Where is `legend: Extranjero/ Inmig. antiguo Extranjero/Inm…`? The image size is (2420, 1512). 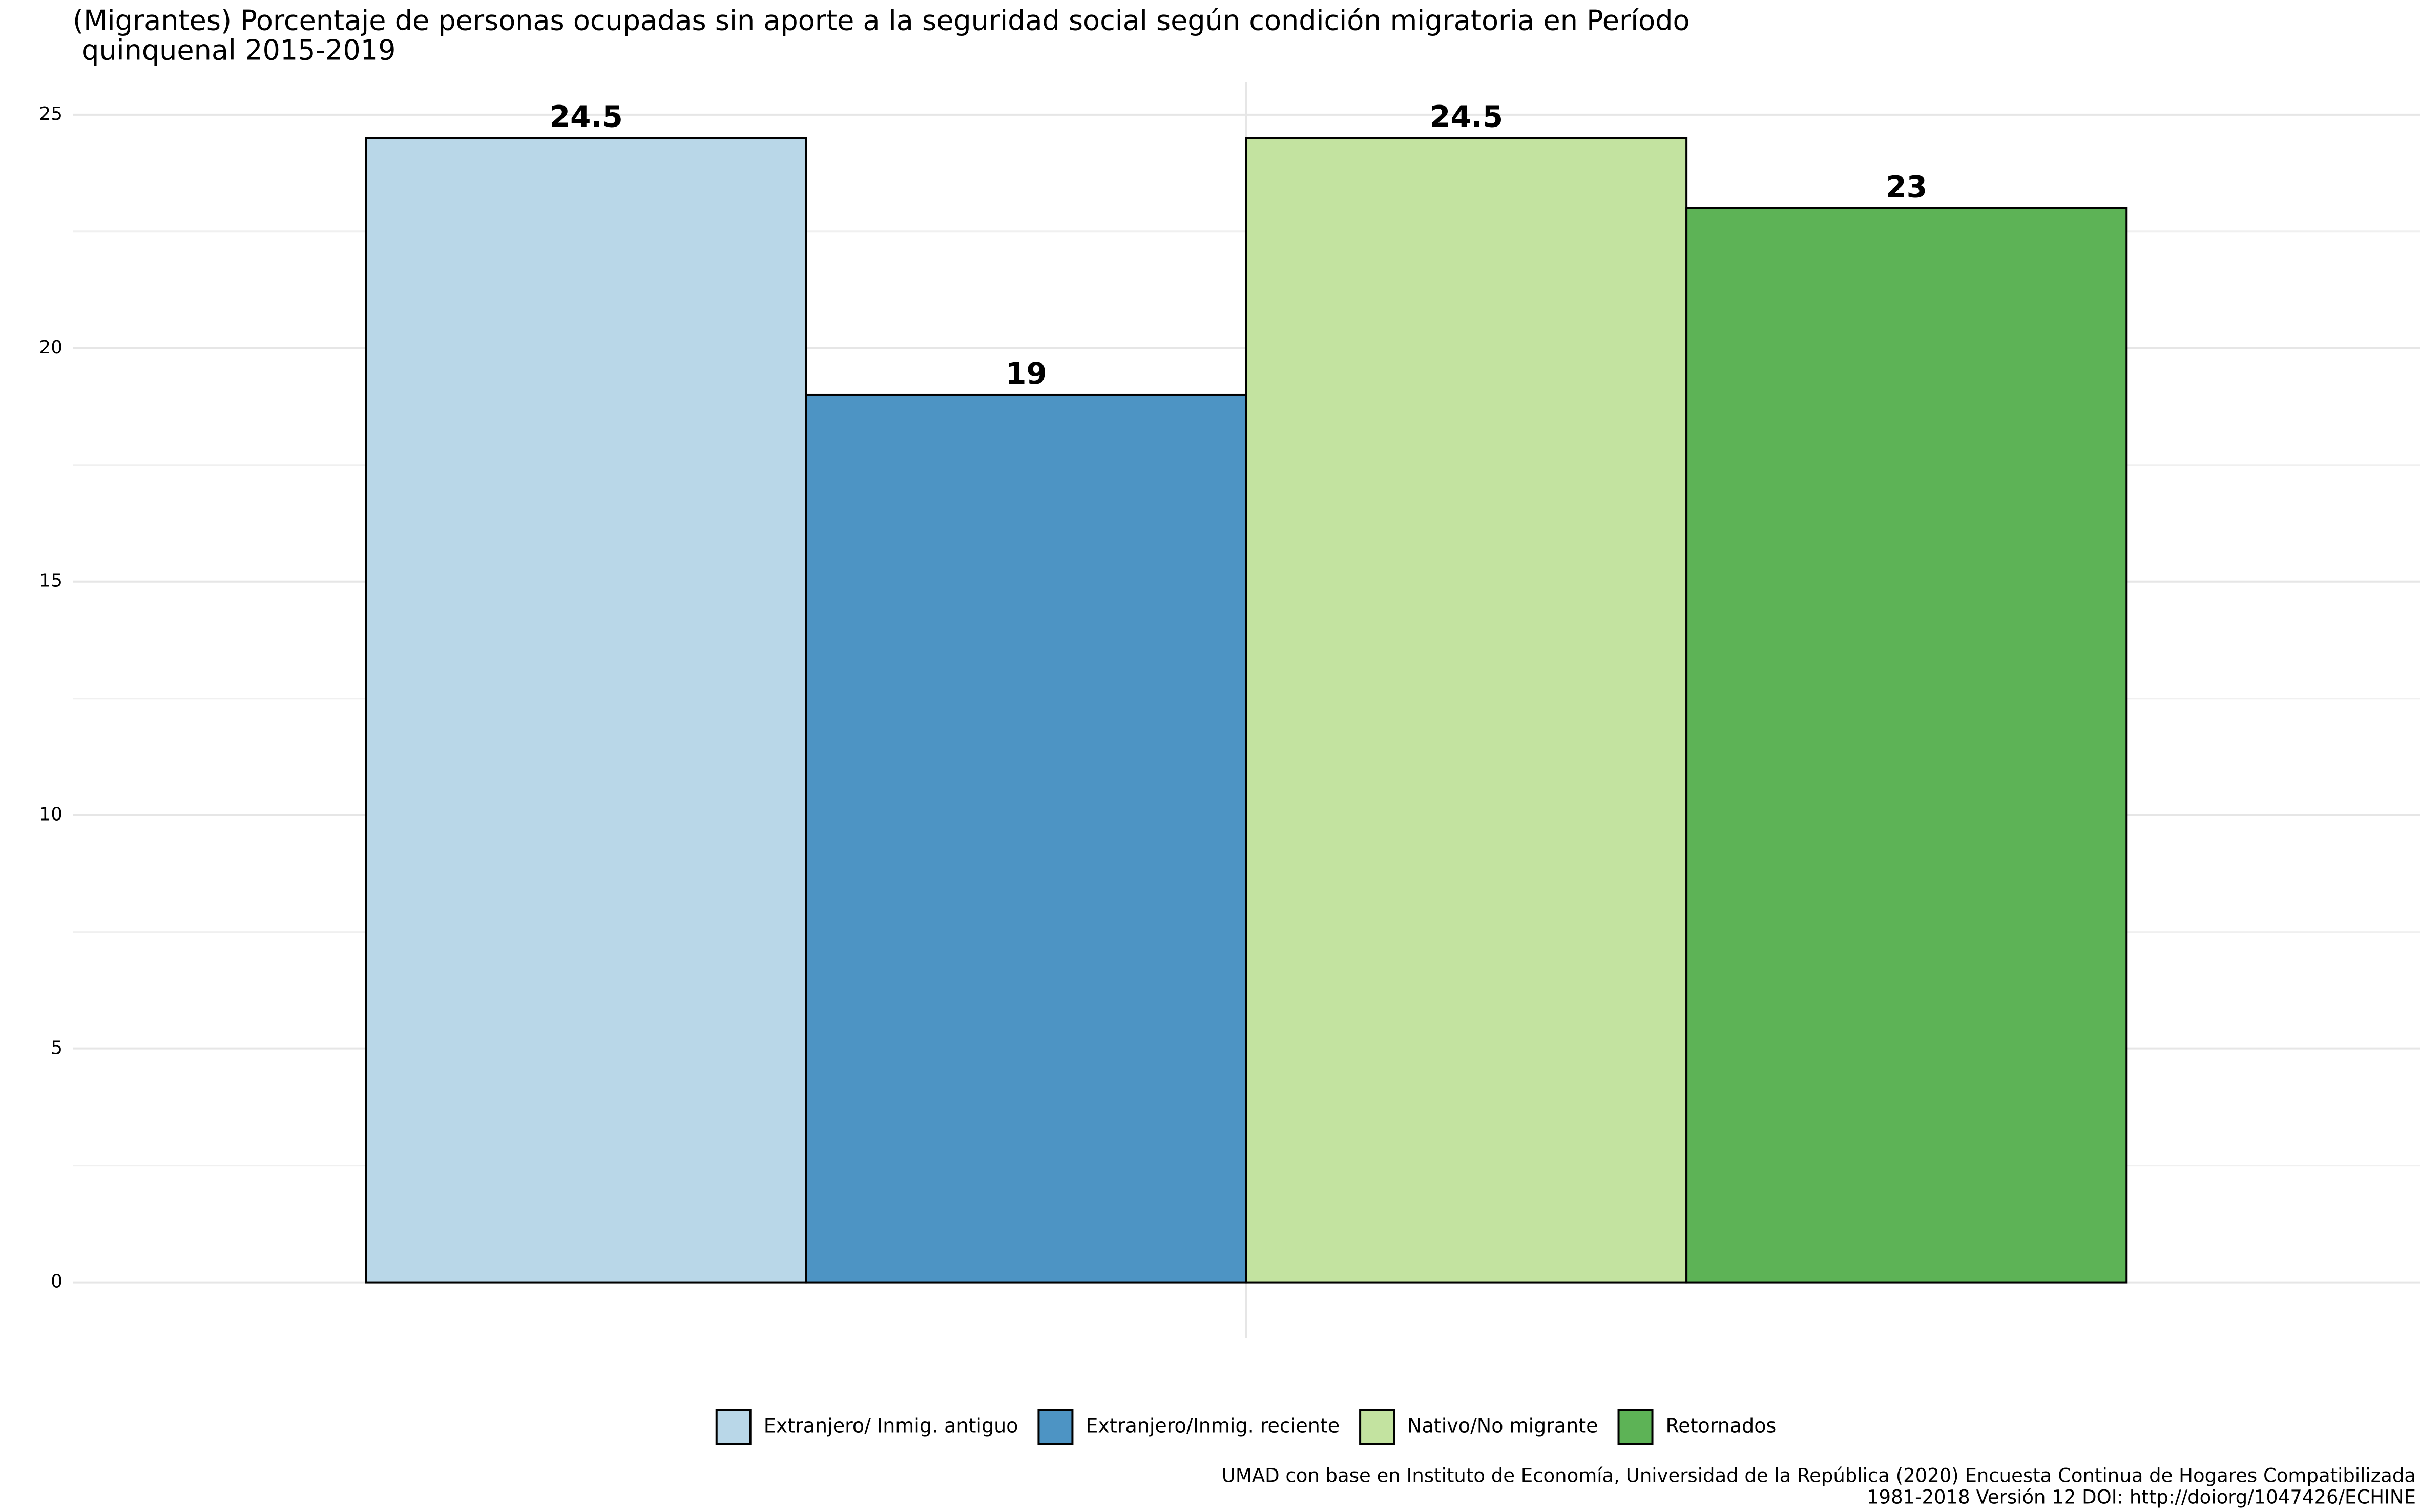 legend: Extranjero/ Inmig. antiguo Extranjero/Inm… is located at coordinates (1246, 1427).